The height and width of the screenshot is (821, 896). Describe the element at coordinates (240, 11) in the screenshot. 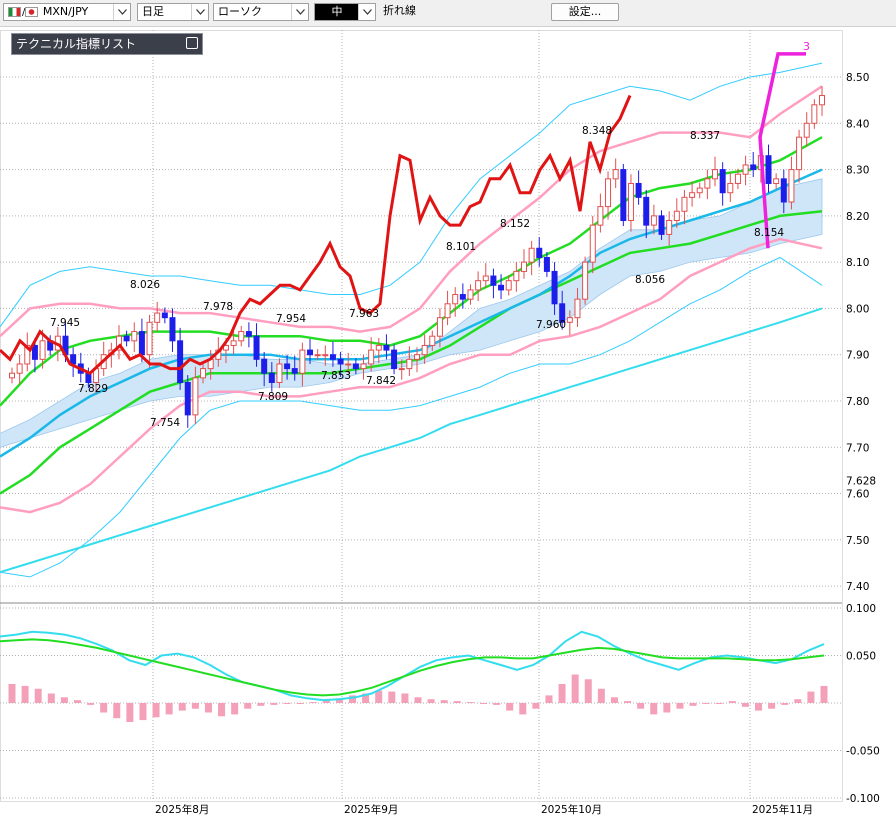

I see `chart-type-label: ローソク` at that location.